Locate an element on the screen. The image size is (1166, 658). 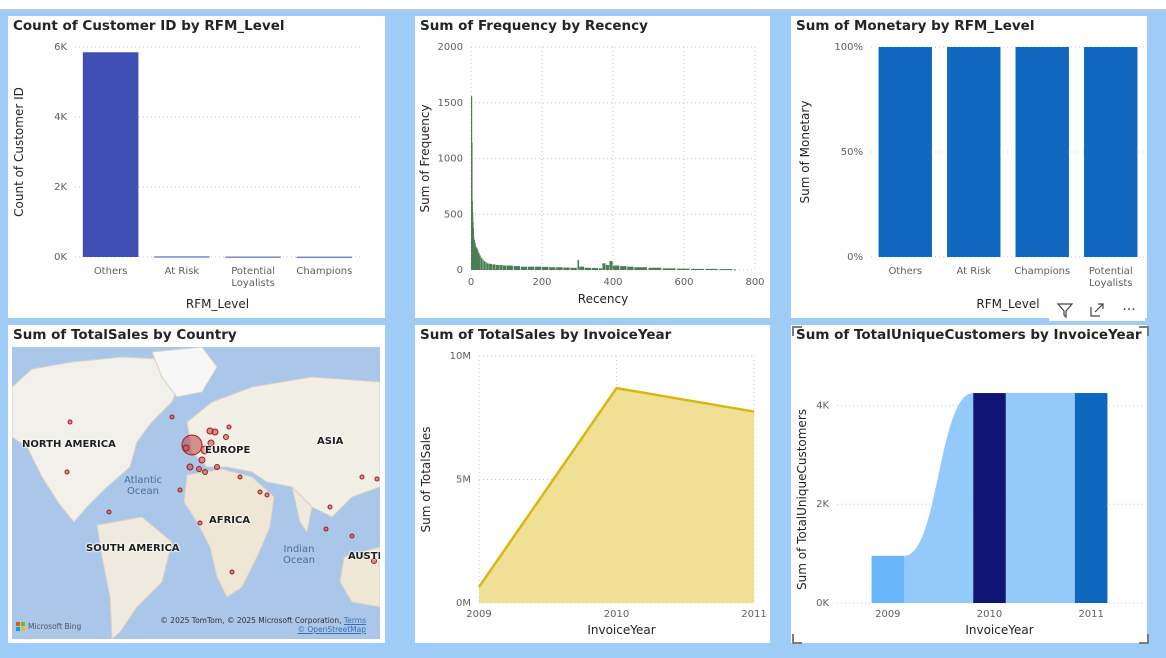
y-tick-label: 0M is located at coordinates (463, 603).